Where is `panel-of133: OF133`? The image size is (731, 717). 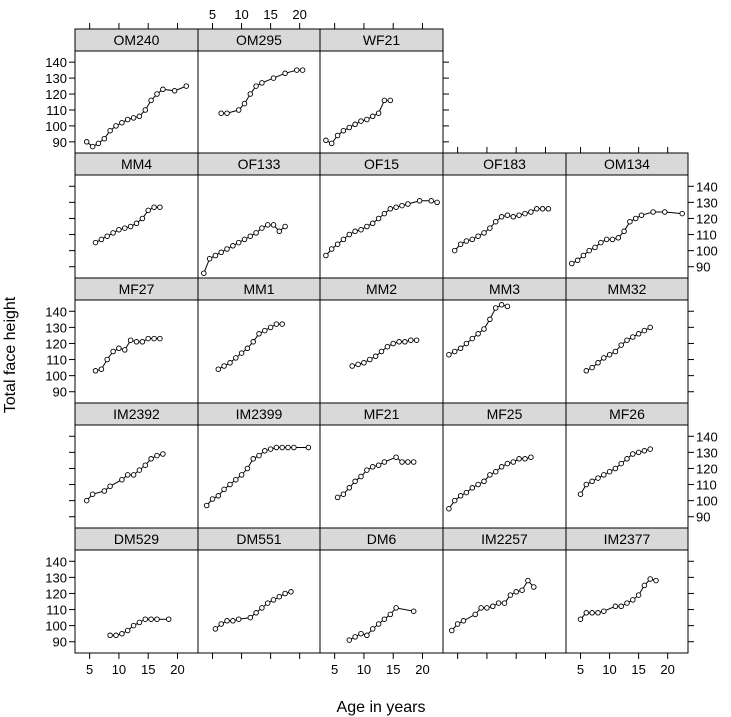 panel-of133: OF133 is located at coordinates (259, 215).